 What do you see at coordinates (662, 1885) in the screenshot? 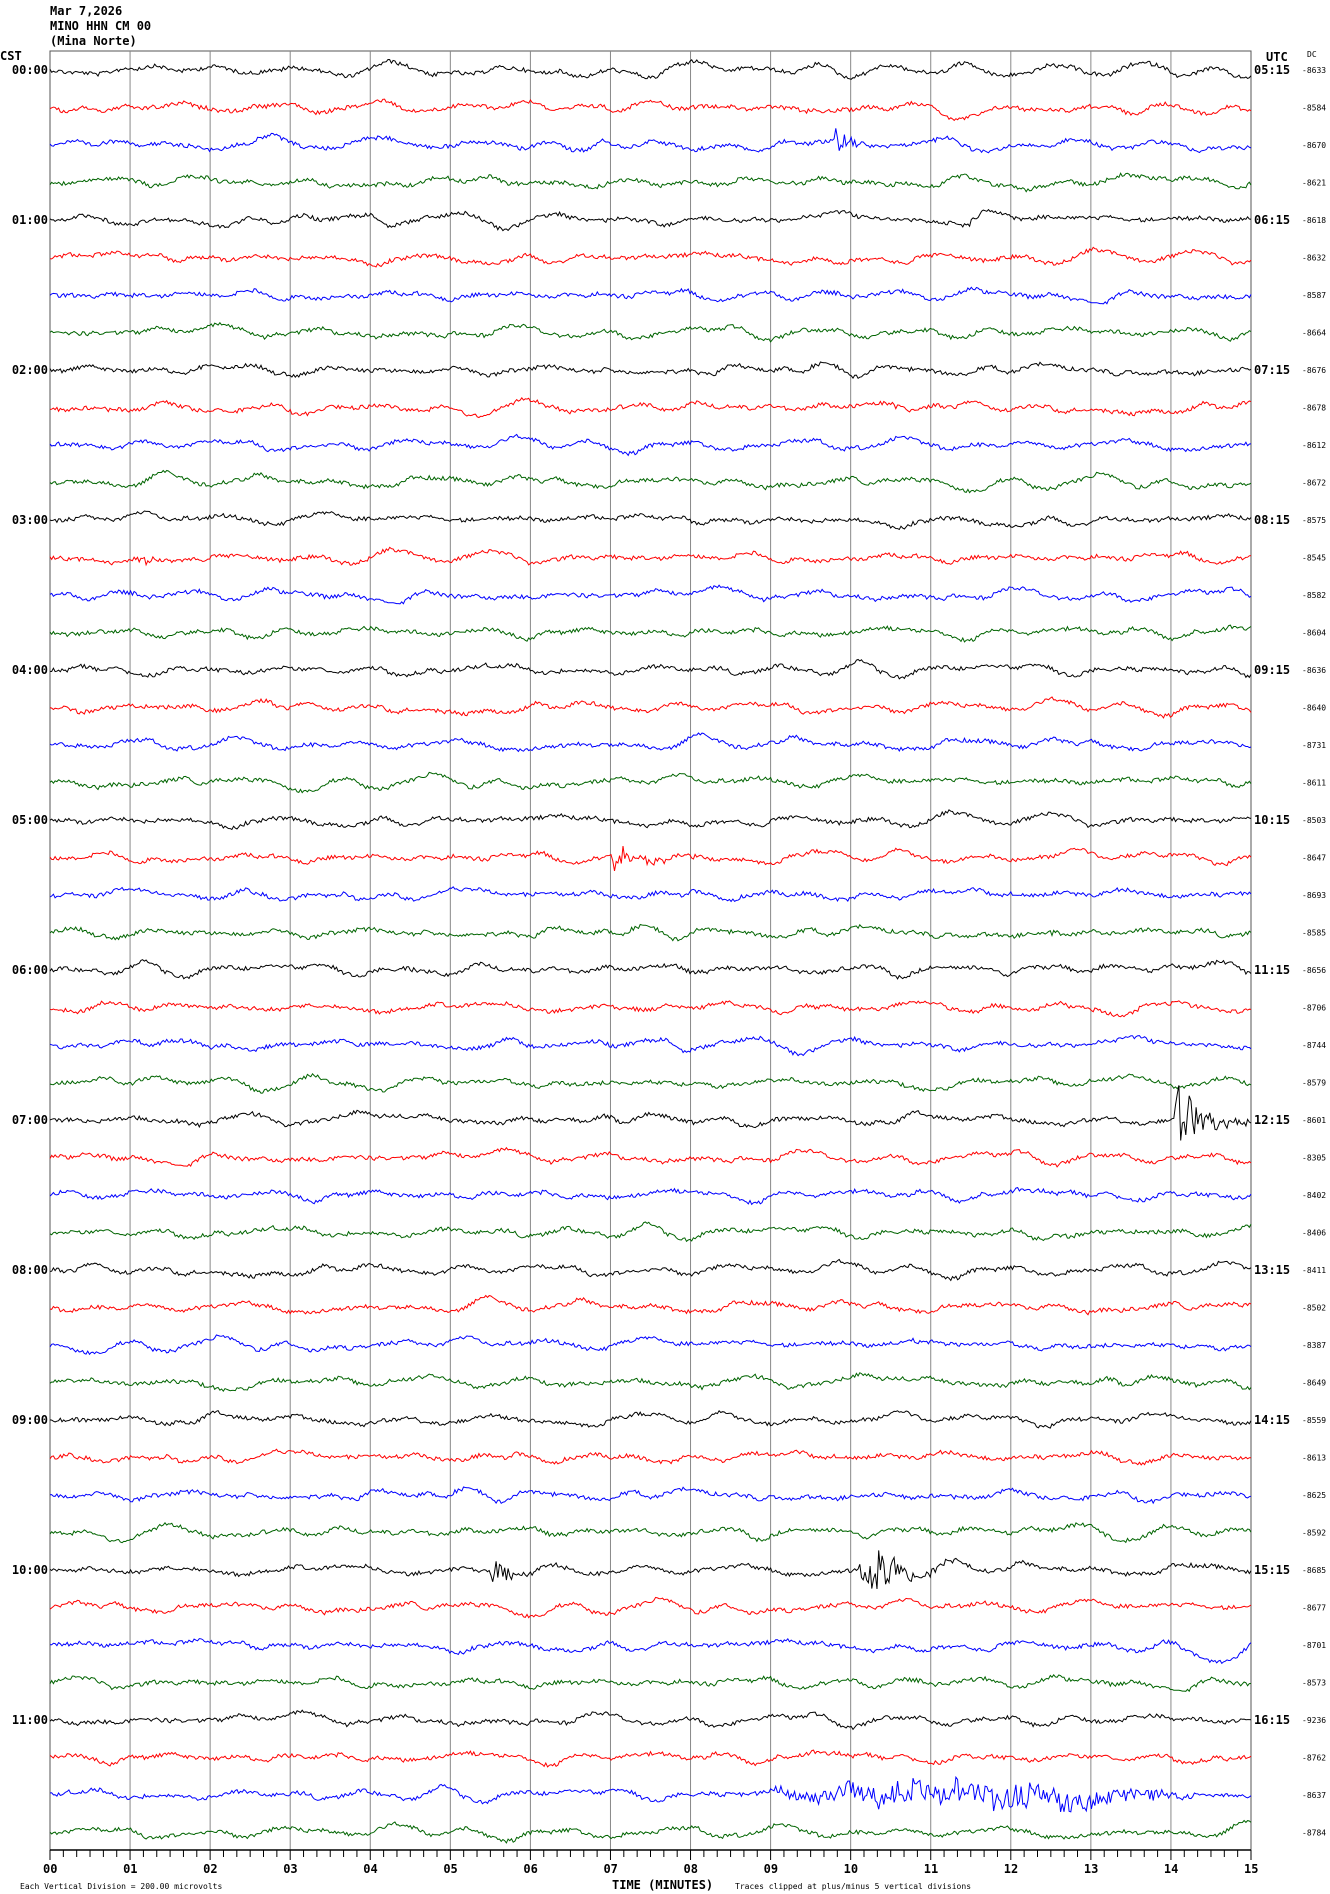
I see `x-axis-title: TIME (MINUTES)` at bounding box center [662, 1885].